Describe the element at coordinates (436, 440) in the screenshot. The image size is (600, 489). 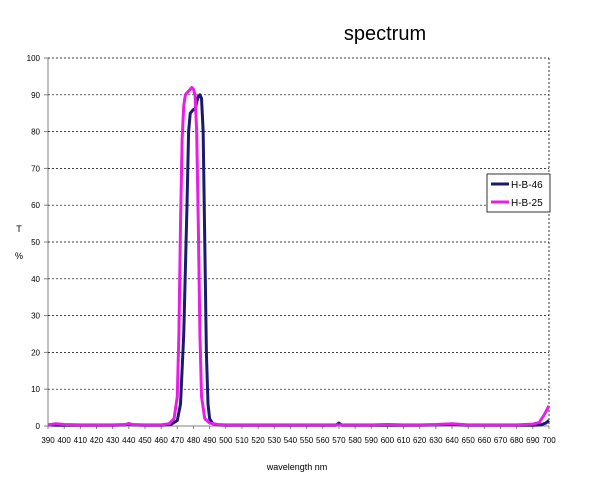
I see `x-tick-label: 630` at that location.